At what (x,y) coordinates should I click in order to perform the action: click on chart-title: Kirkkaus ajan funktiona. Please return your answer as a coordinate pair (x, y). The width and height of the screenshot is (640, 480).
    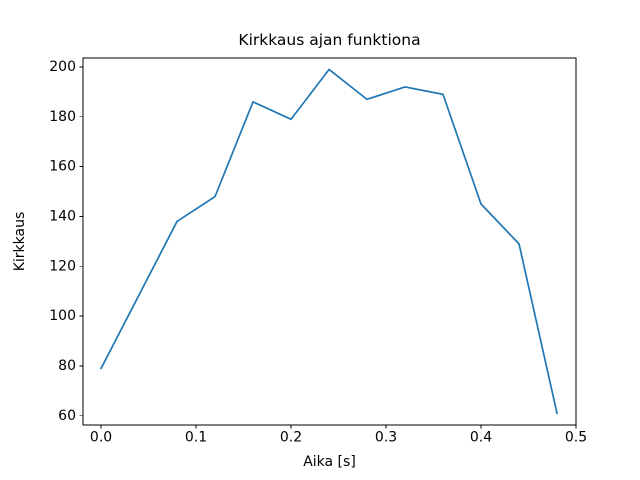
    Looking at the image, I should click on (329, 40).